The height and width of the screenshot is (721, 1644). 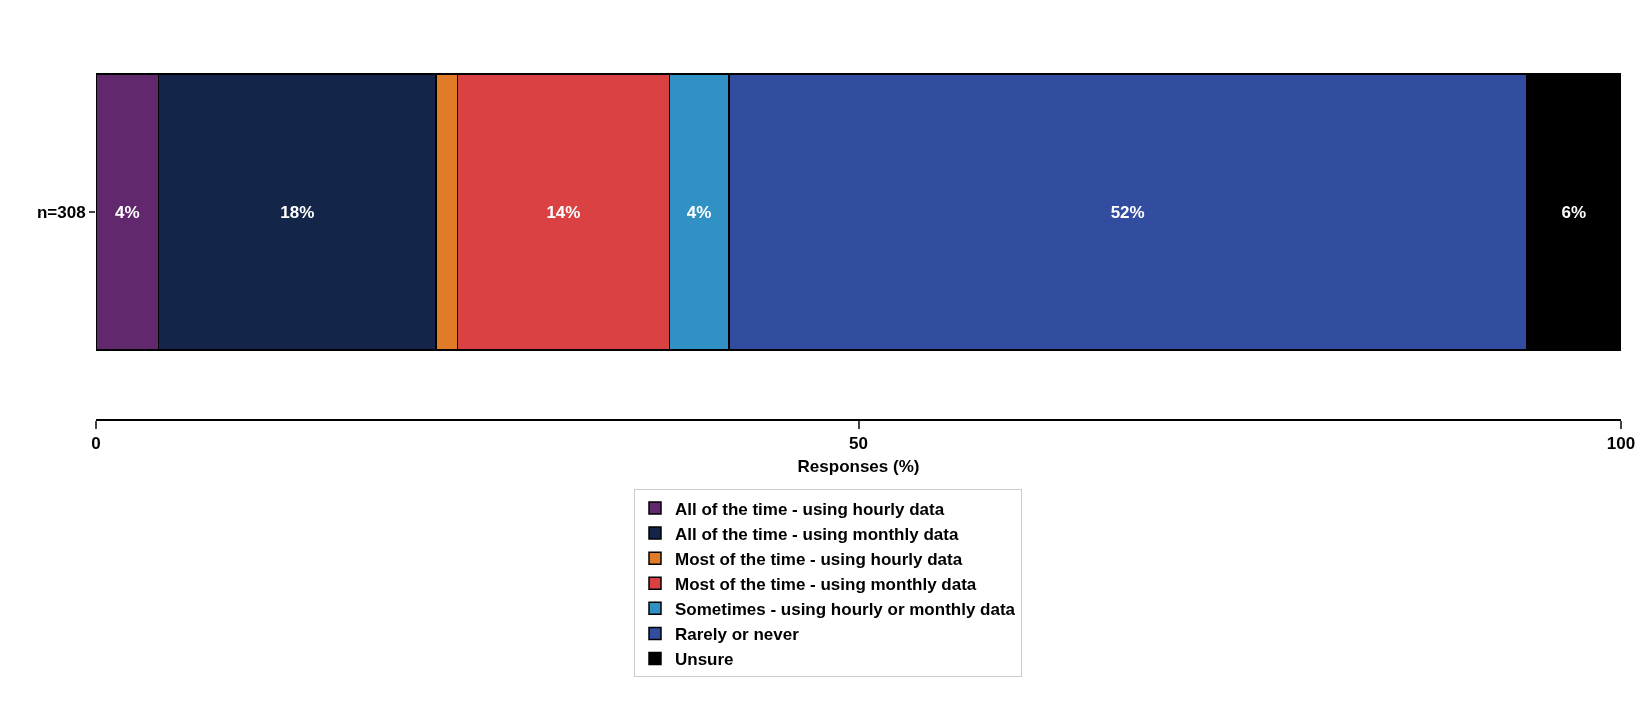 I want to click on x-axis-title: Responses (%), so click(x=858, y=467).